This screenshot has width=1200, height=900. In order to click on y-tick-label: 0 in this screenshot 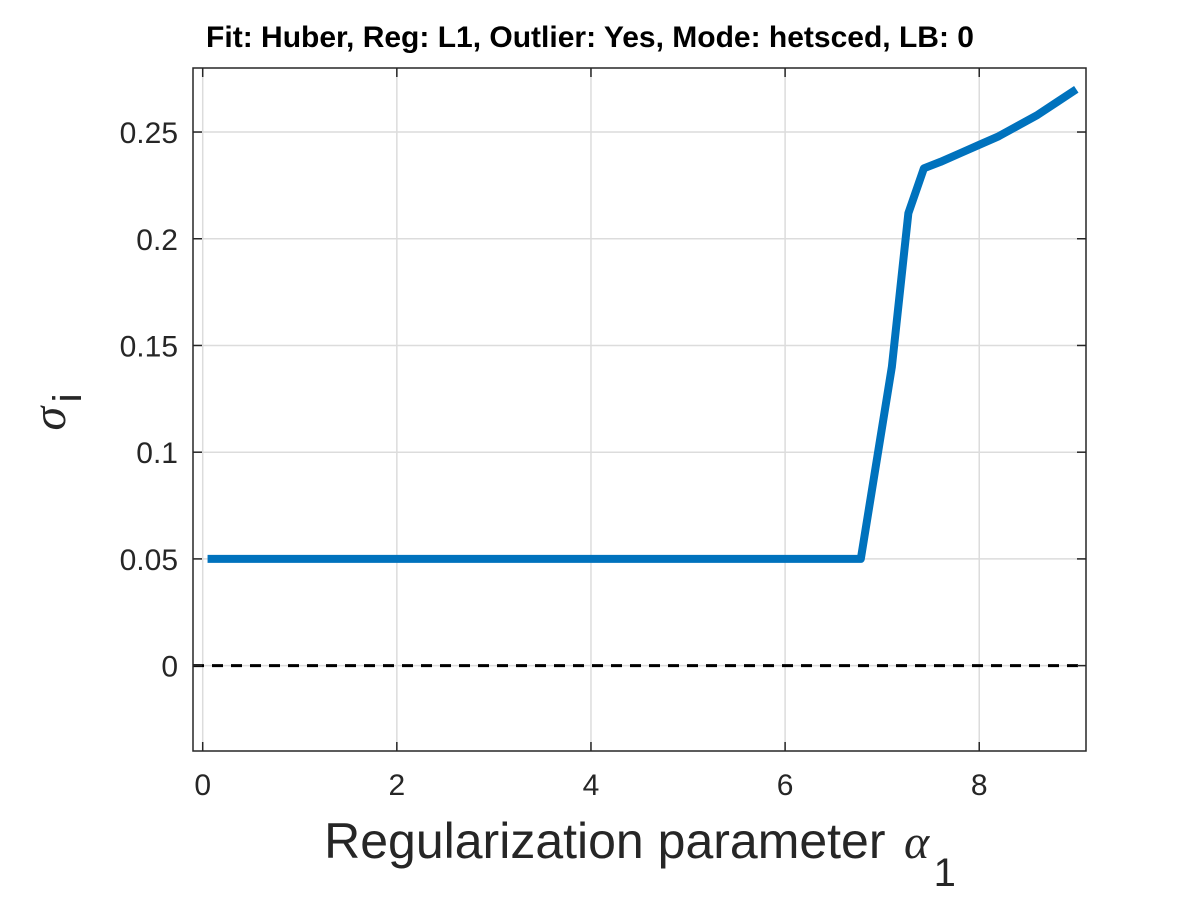, I will do `click(169, 667)`.